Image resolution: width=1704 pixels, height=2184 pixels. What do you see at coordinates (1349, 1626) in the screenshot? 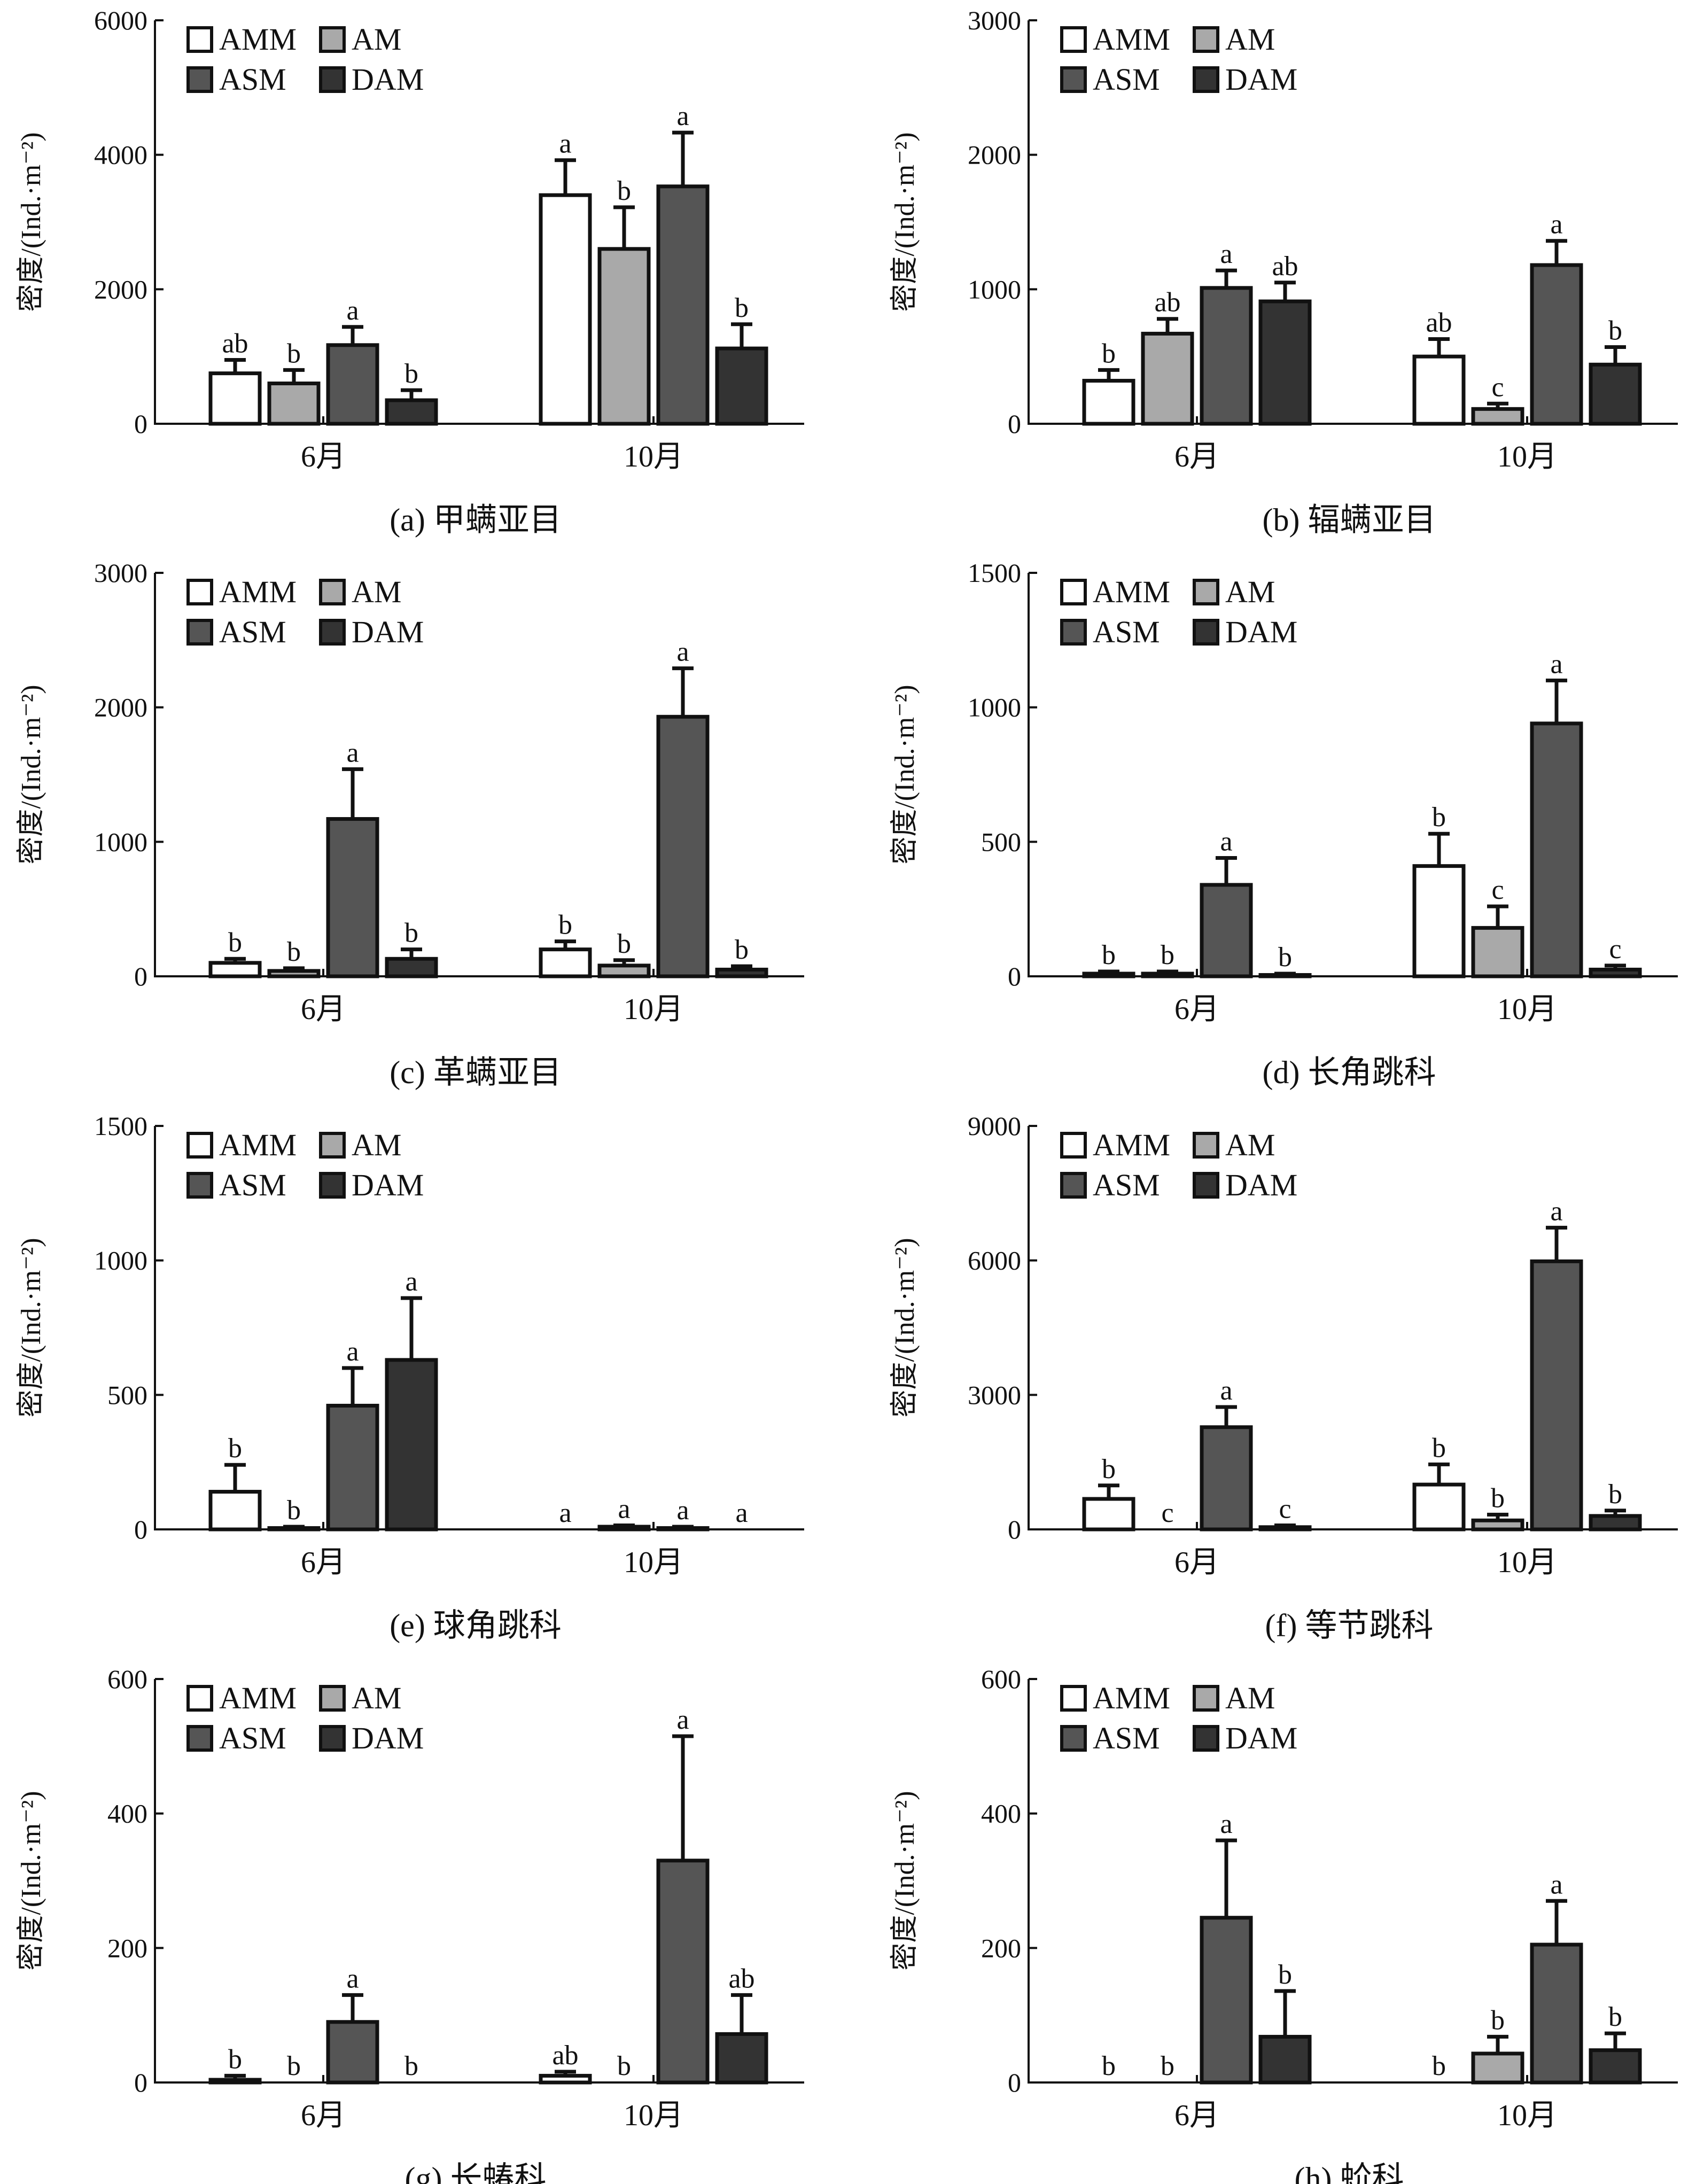
I see `chart-caption: (f) 等节跳科` at bounding box center [1349, 1626].